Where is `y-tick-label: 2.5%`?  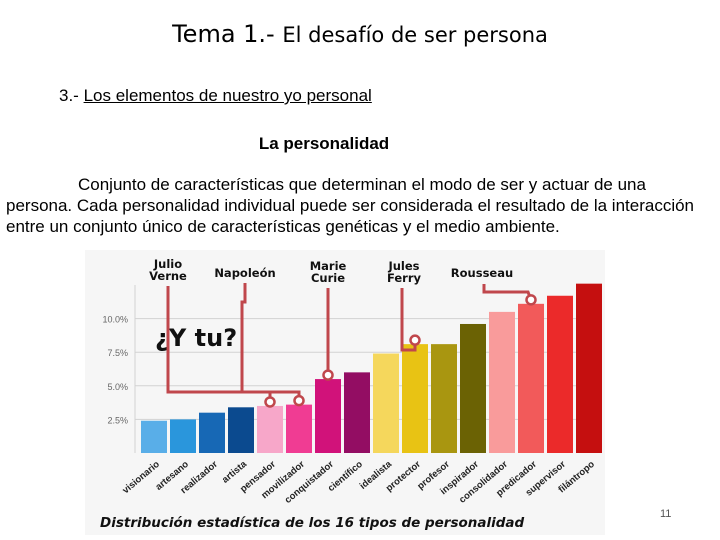
y-tick-label: 2.5% is located at coordinates (117, 420).